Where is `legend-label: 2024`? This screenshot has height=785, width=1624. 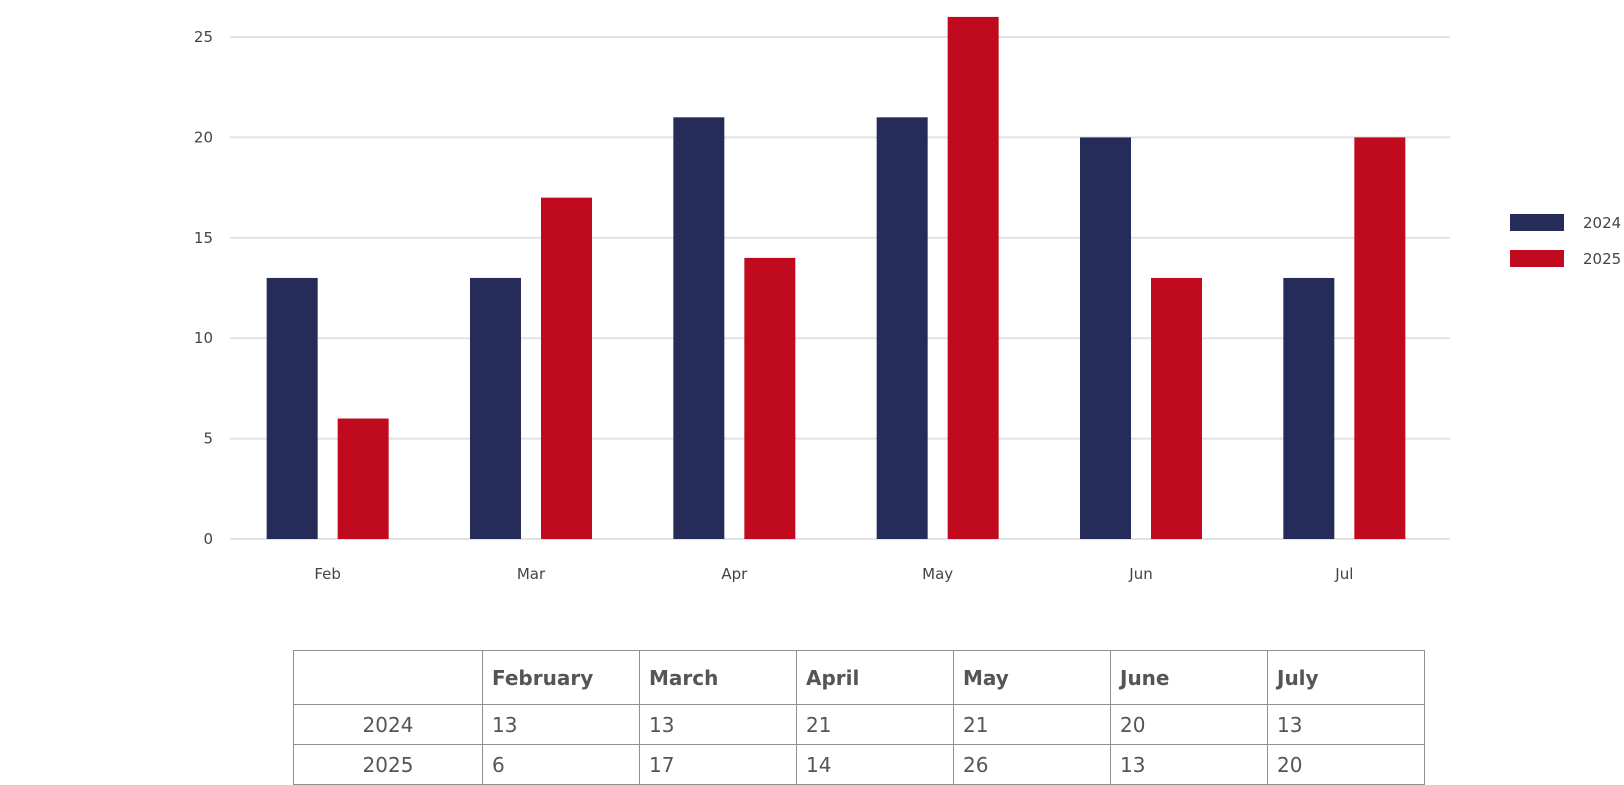 legend-label: 2024 is located at coordinates (1602, 223).